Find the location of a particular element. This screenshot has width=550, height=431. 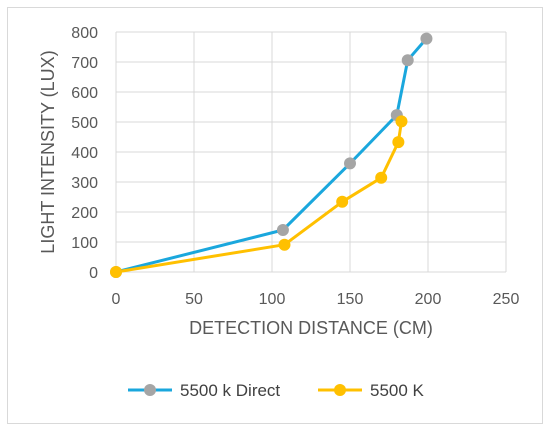

y-tick-label: 0 is located at coordinates (93, 273).